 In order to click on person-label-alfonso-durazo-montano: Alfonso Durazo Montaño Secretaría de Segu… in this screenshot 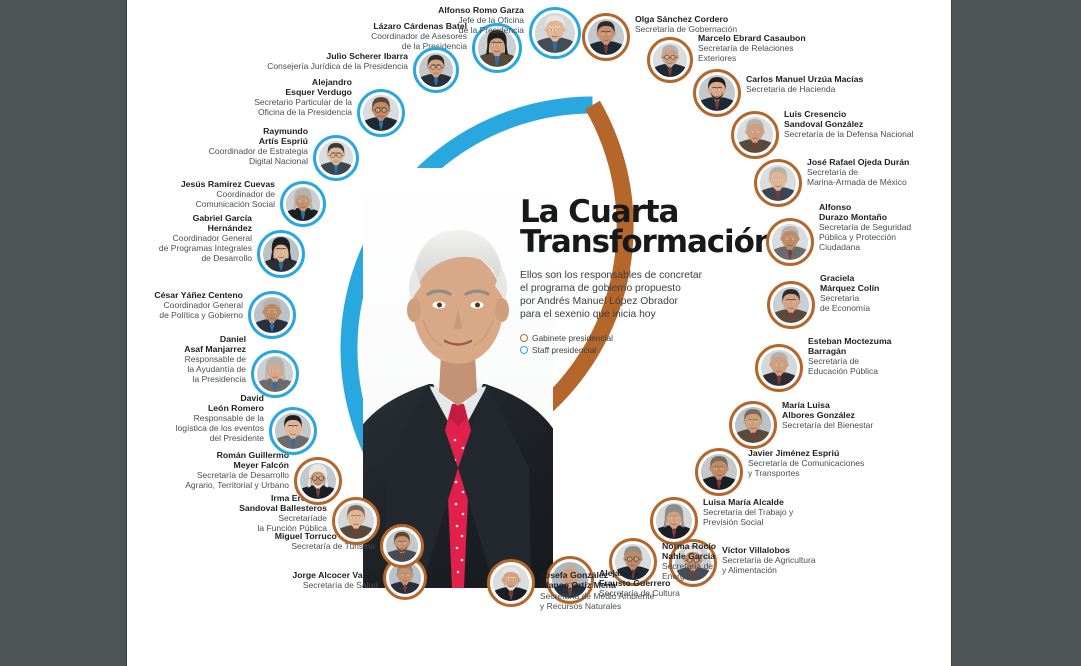, I will do `click(882, 227)`.